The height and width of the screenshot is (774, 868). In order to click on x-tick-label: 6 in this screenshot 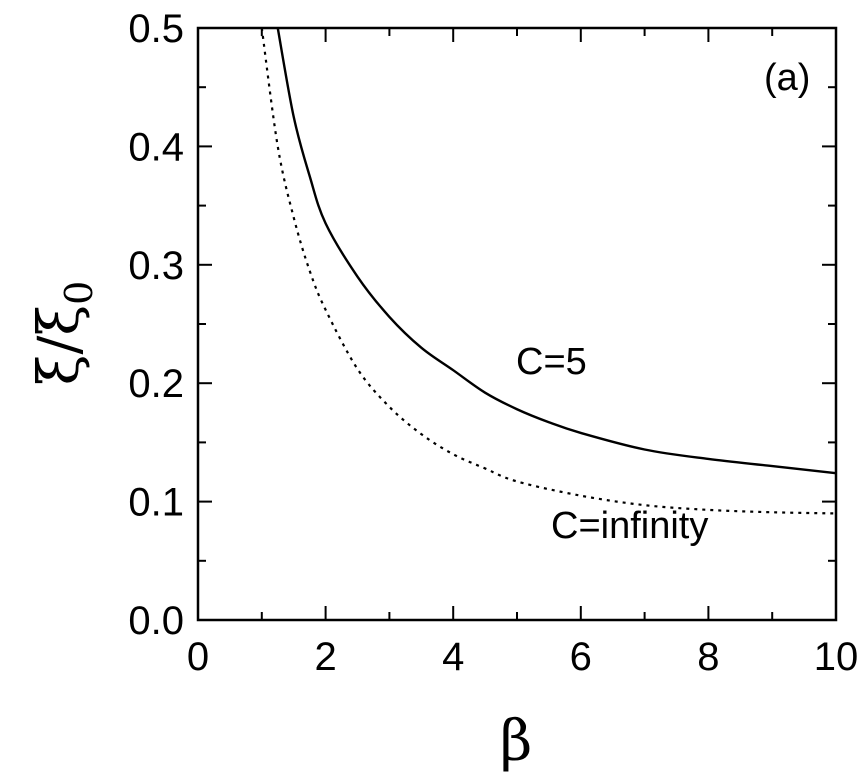, I will do `click(581, 657)`.